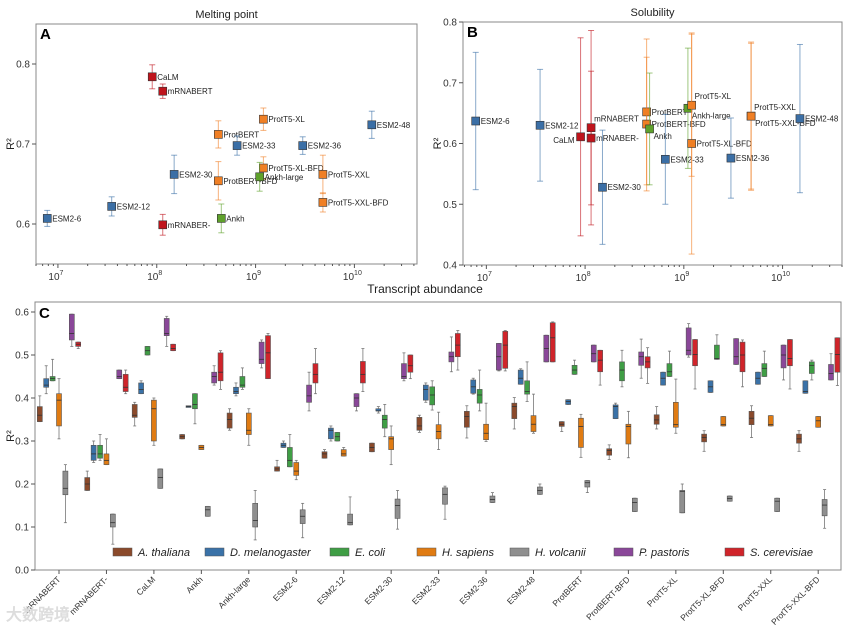 The width and height of the screenshot is (851, 628). What do you see at coordinates (564, 140) in the screenshot?
I see `point-label: CaLM` at bounding box center [564, 140].